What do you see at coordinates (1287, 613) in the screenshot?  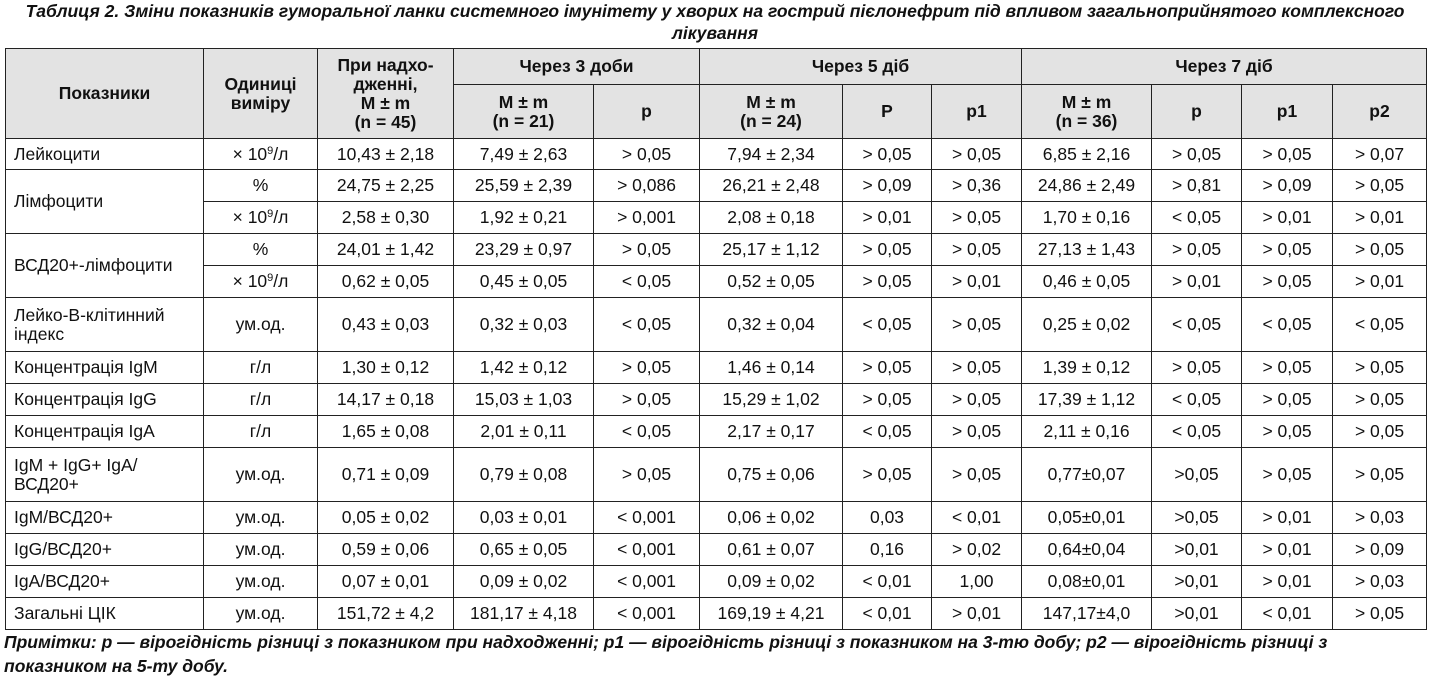 I see `day7-p1-cell: < 0,01` at bounding box center [1287, 613].